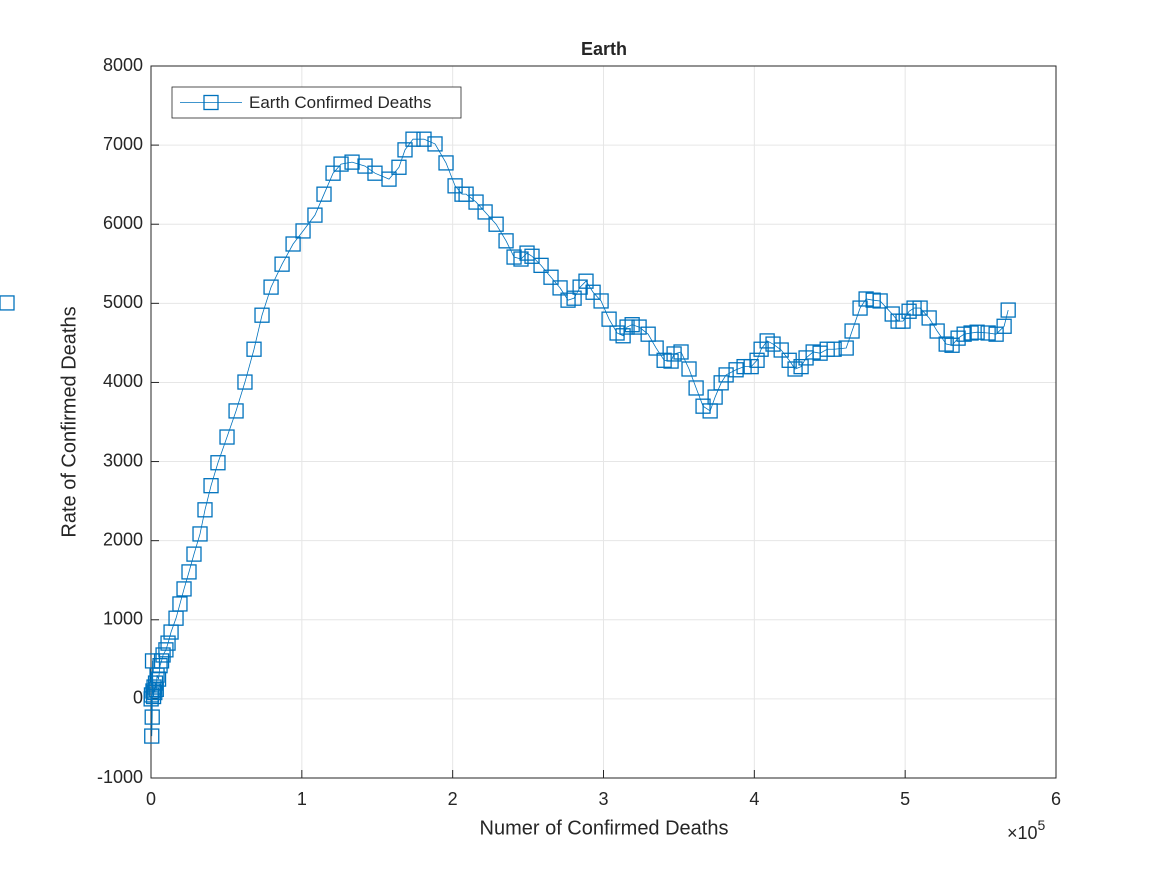 The width and height of the screenshot is (1167, 875). Describe the element at coordinates (151, 799) in the screenshot. I see `x-tick-label: 0` at that location.